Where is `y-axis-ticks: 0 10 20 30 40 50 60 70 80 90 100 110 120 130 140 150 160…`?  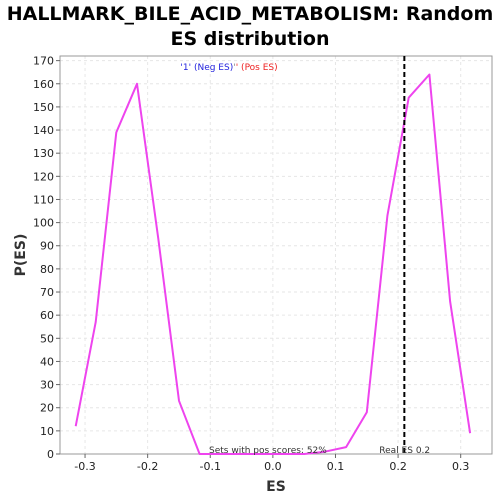
y-axis-ticks: 0 10 20 30 40 50 60 70 80 90 100 110 120 130 140 150 160… is located at coordinates (46, 258).